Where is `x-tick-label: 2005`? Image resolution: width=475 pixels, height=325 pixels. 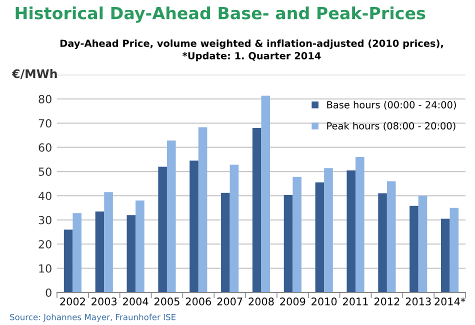
x-tick-label: 2005 is located at coordinates (167, 302).